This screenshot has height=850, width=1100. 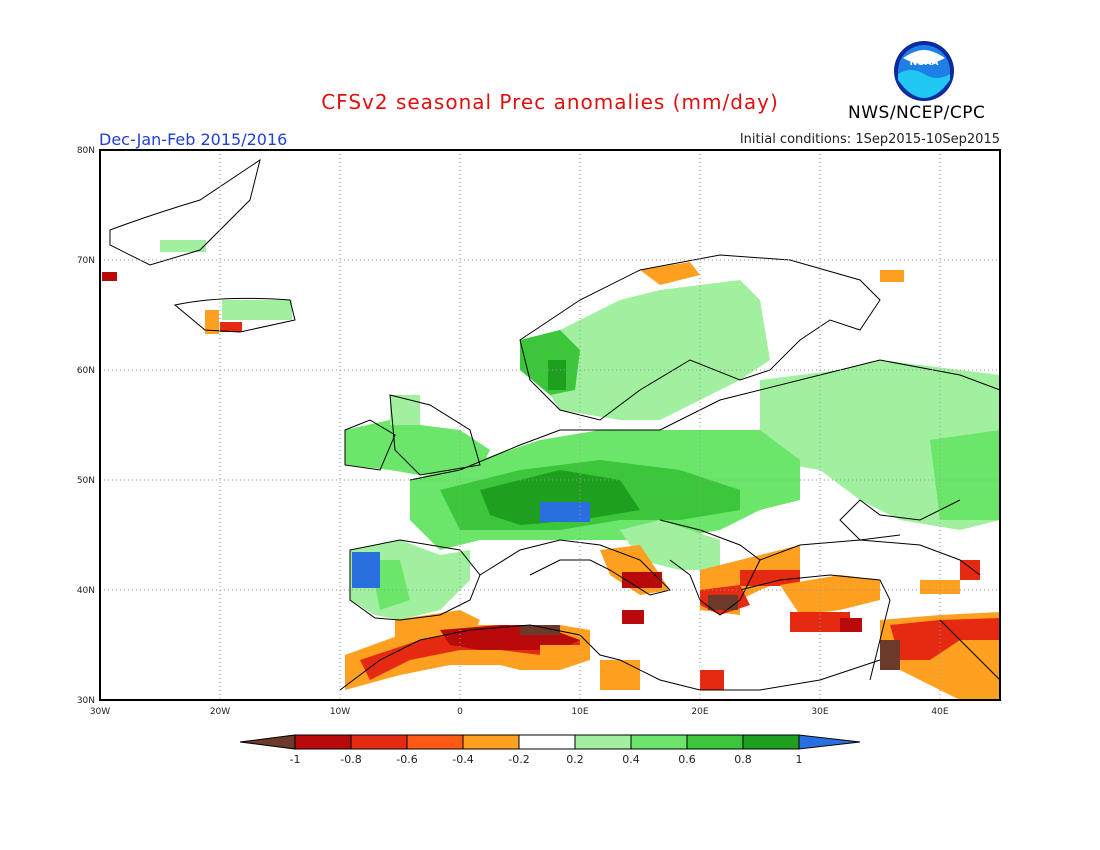 I want to click on lat-tick-labels: 80N 70N 60N 50N 40N 30N, so click(x=86, y=426).